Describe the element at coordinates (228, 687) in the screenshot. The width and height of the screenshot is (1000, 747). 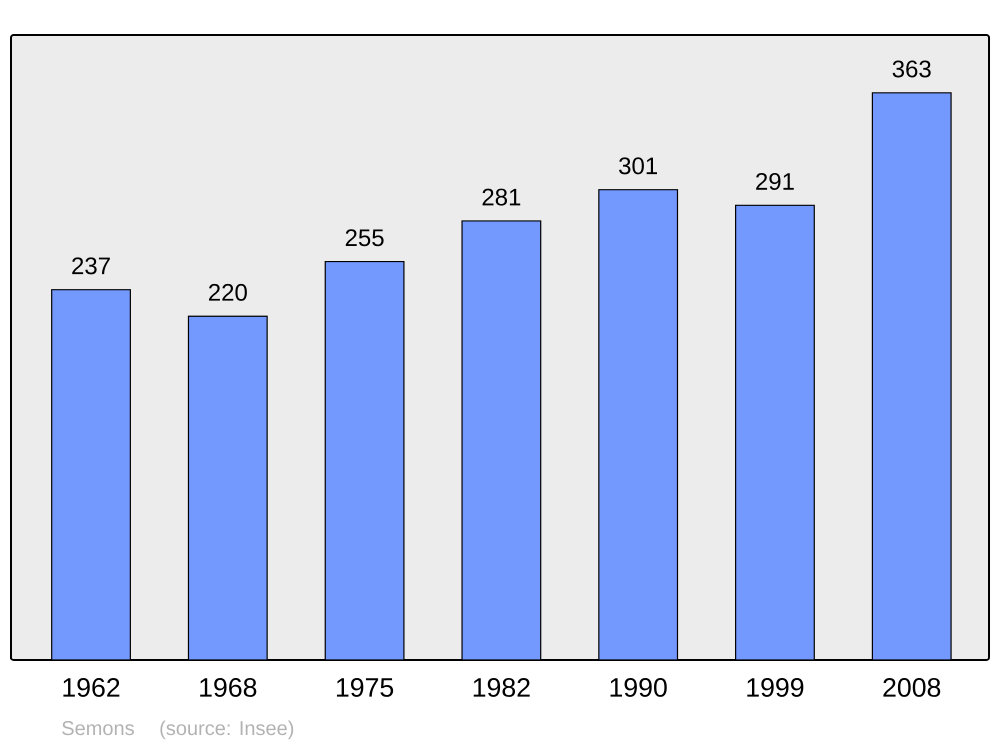
I see `x-tick-label: 1968` at that location.